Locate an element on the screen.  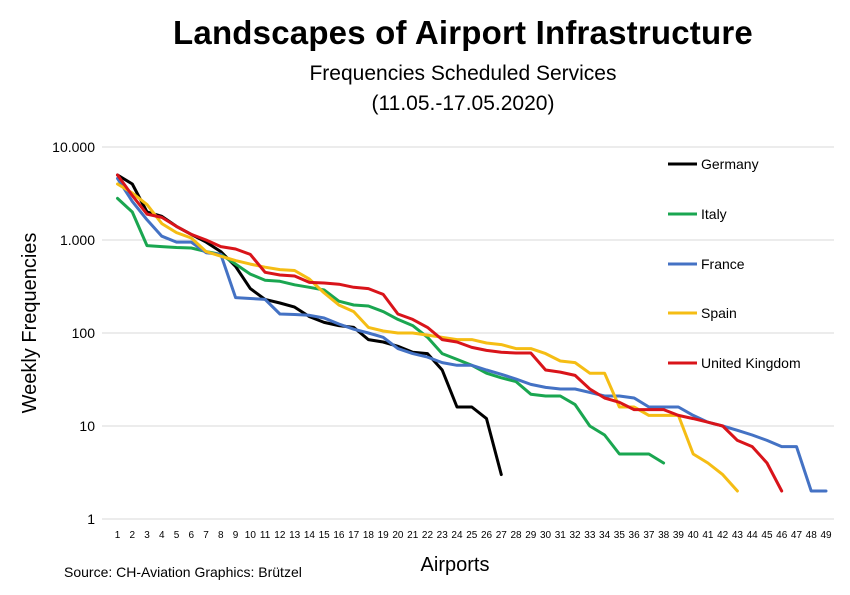
x-tick-label: 5 is located at coordinates (177, 535).